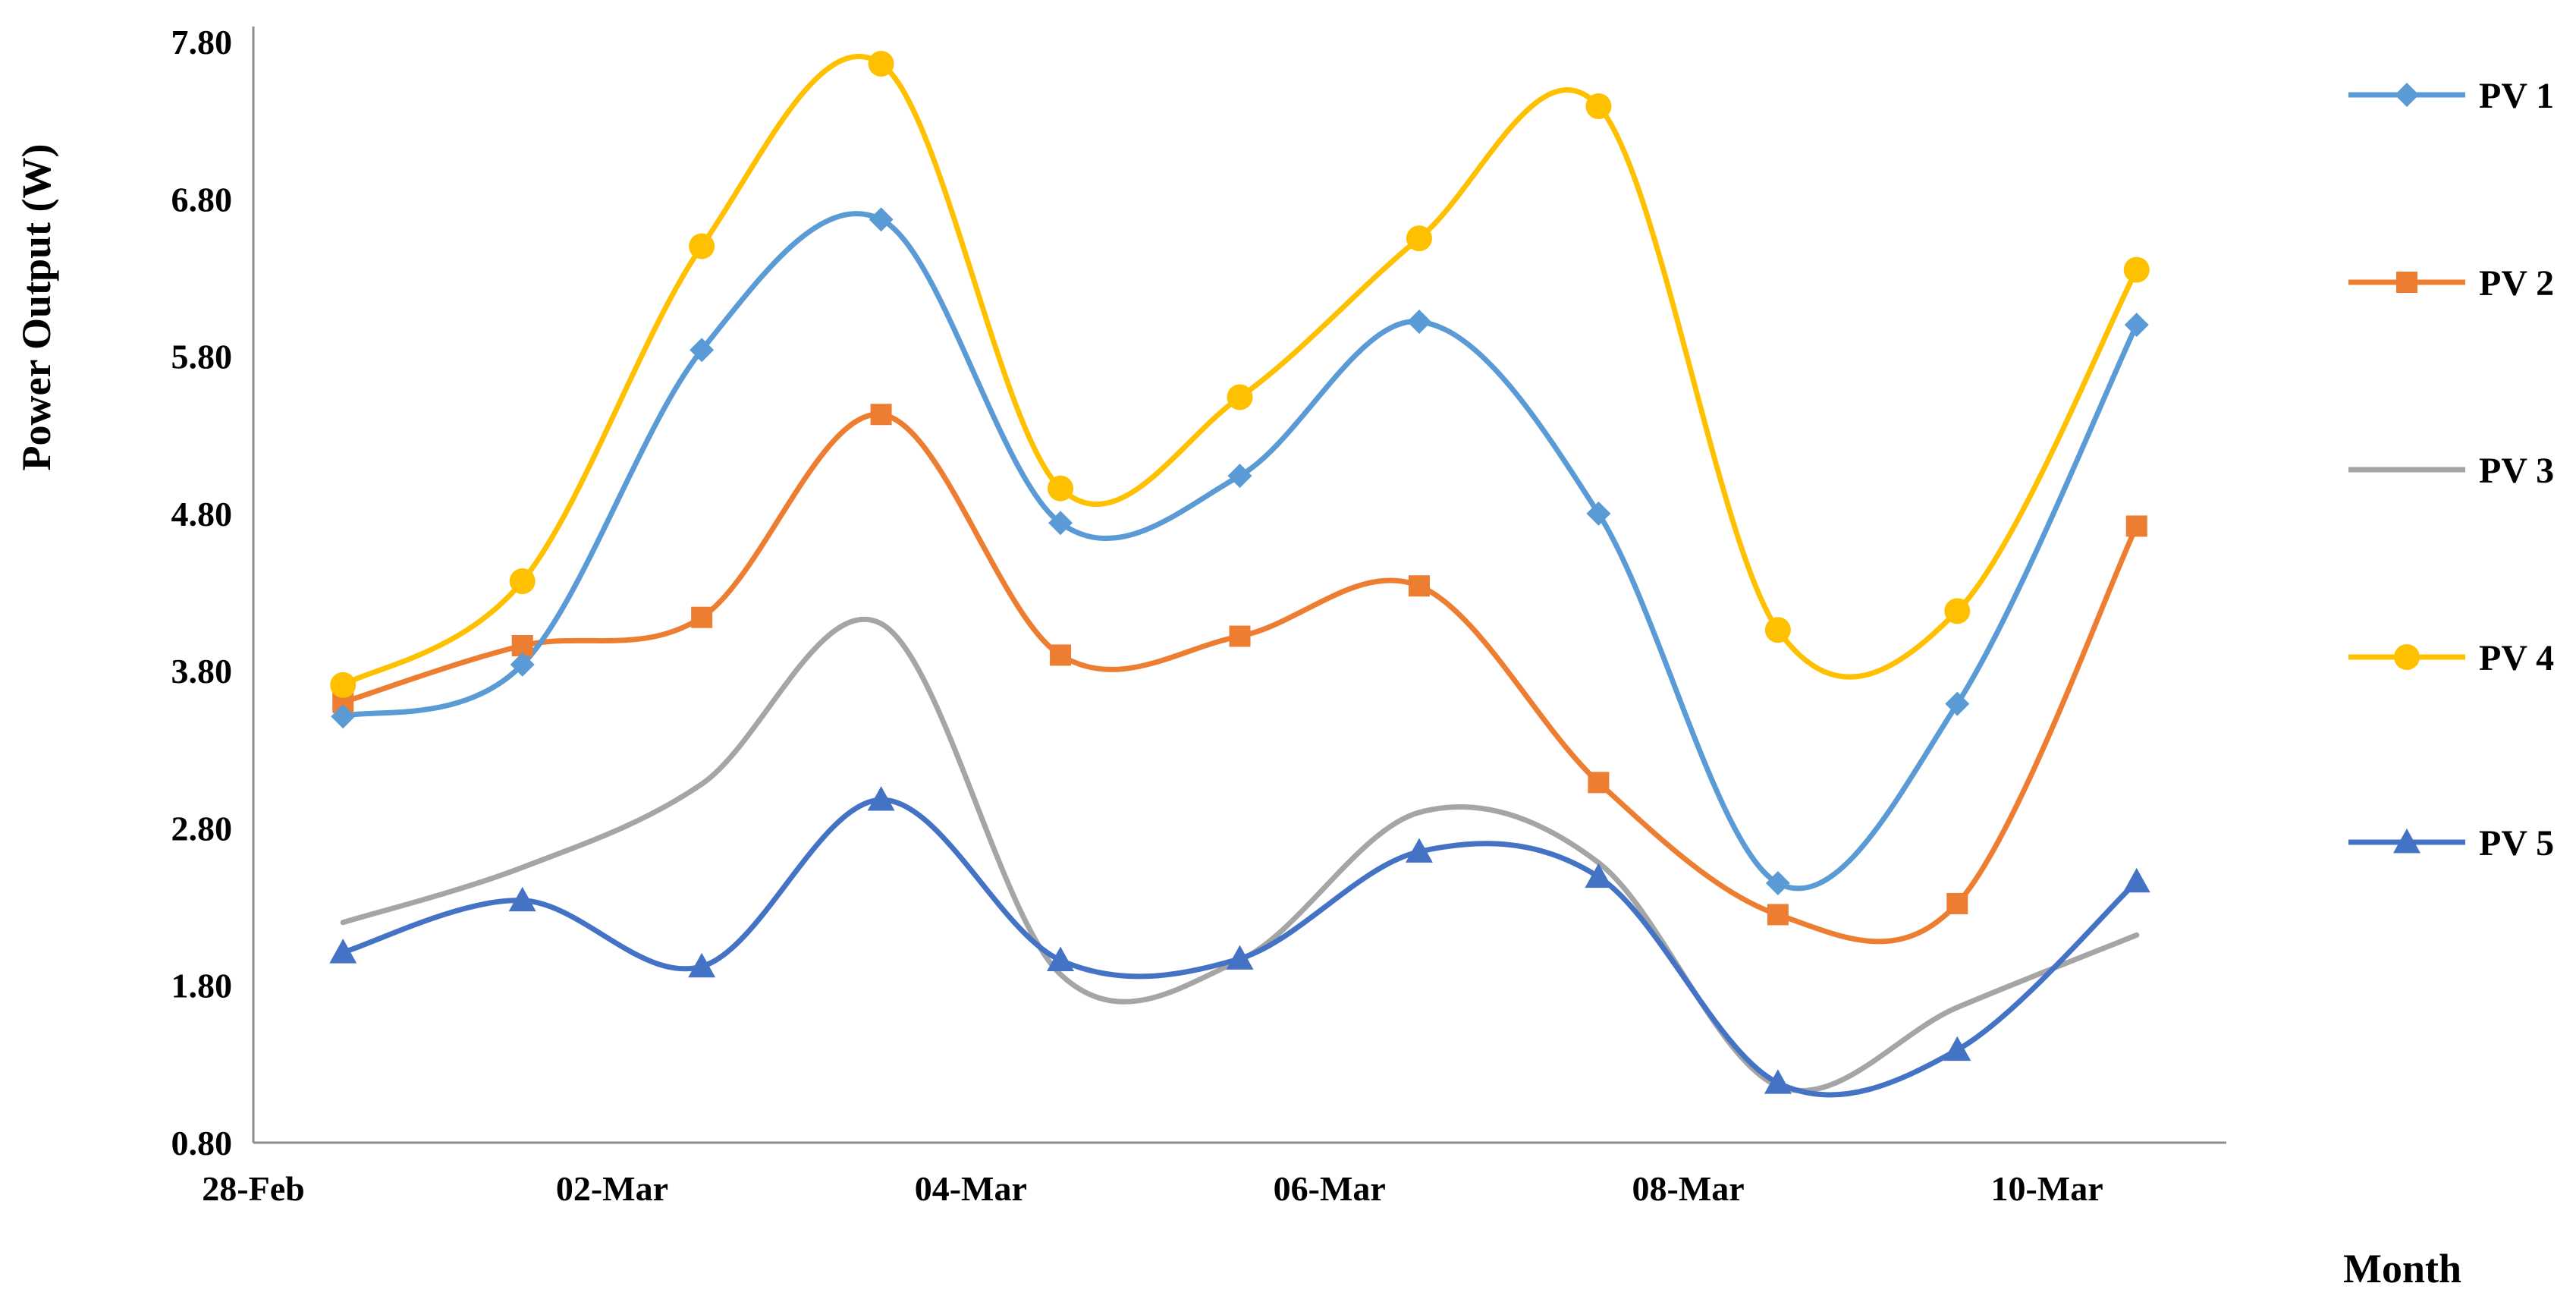 Image resolution: width=2576 pixels, height=1302 pixels. Describe the element at coordinates (202, 1143) in the screenshot. I see `y-tick-label: 0.80` at that location.